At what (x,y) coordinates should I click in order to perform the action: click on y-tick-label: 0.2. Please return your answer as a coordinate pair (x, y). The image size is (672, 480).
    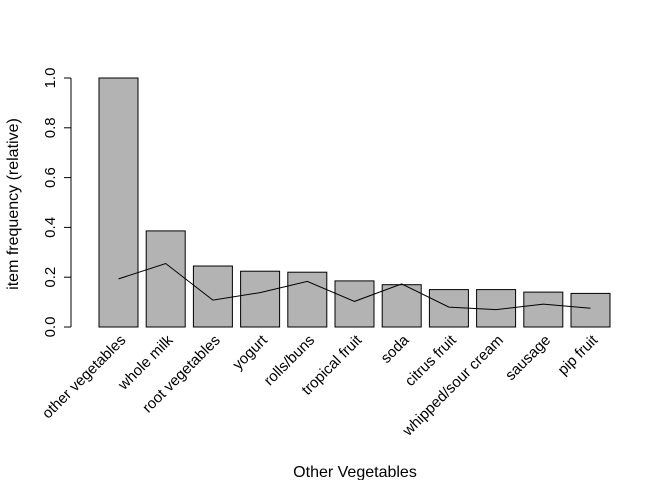
    Looking at the image, I should click on (50, 277).